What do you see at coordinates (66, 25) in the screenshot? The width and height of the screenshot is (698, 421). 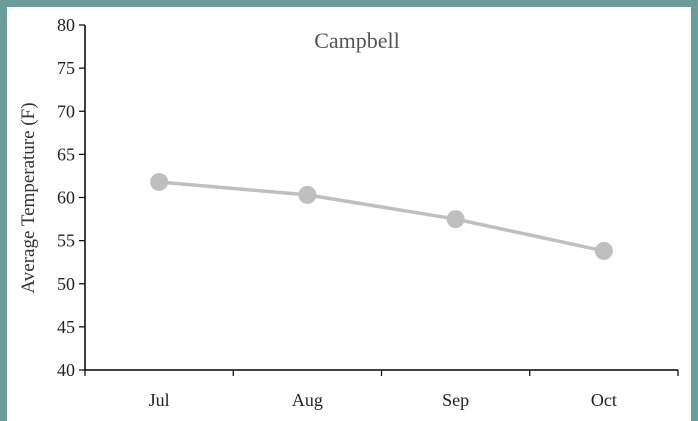 I see `y-tick-label: 80` at bounding box center [66, 25].